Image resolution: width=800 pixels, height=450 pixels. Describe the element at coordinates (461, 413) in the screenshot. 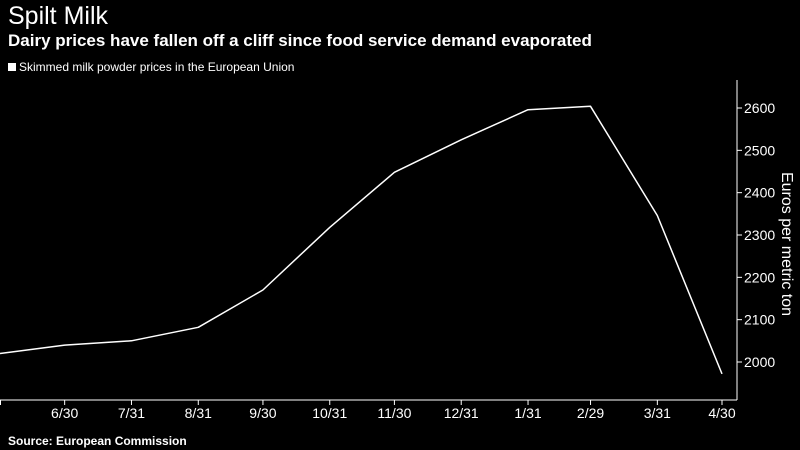

I see `x-tick-label: 12/31` at that location.